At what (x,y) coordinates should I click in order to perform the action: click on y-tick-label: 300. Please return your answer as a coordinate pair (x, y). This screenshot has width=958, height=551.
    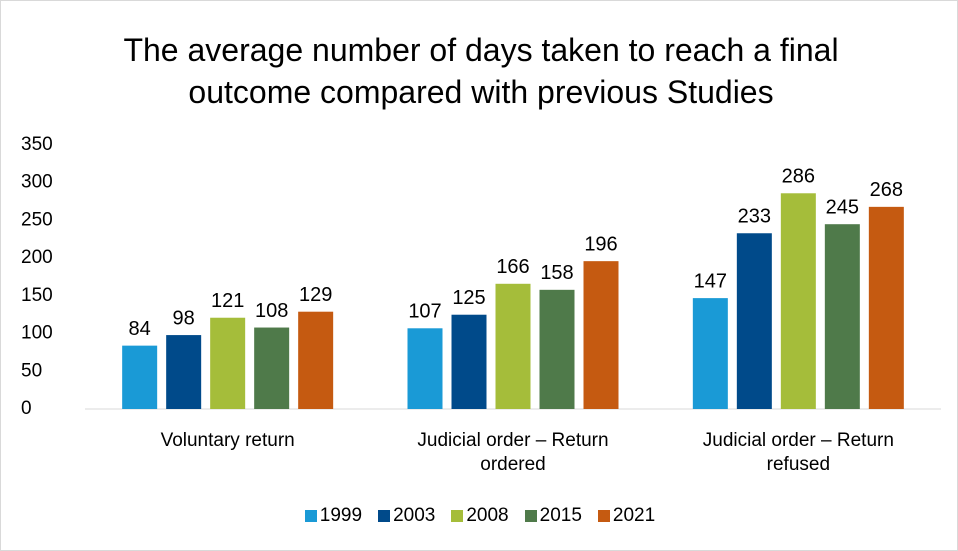
    Looking at the image, I should click on (37, 182).